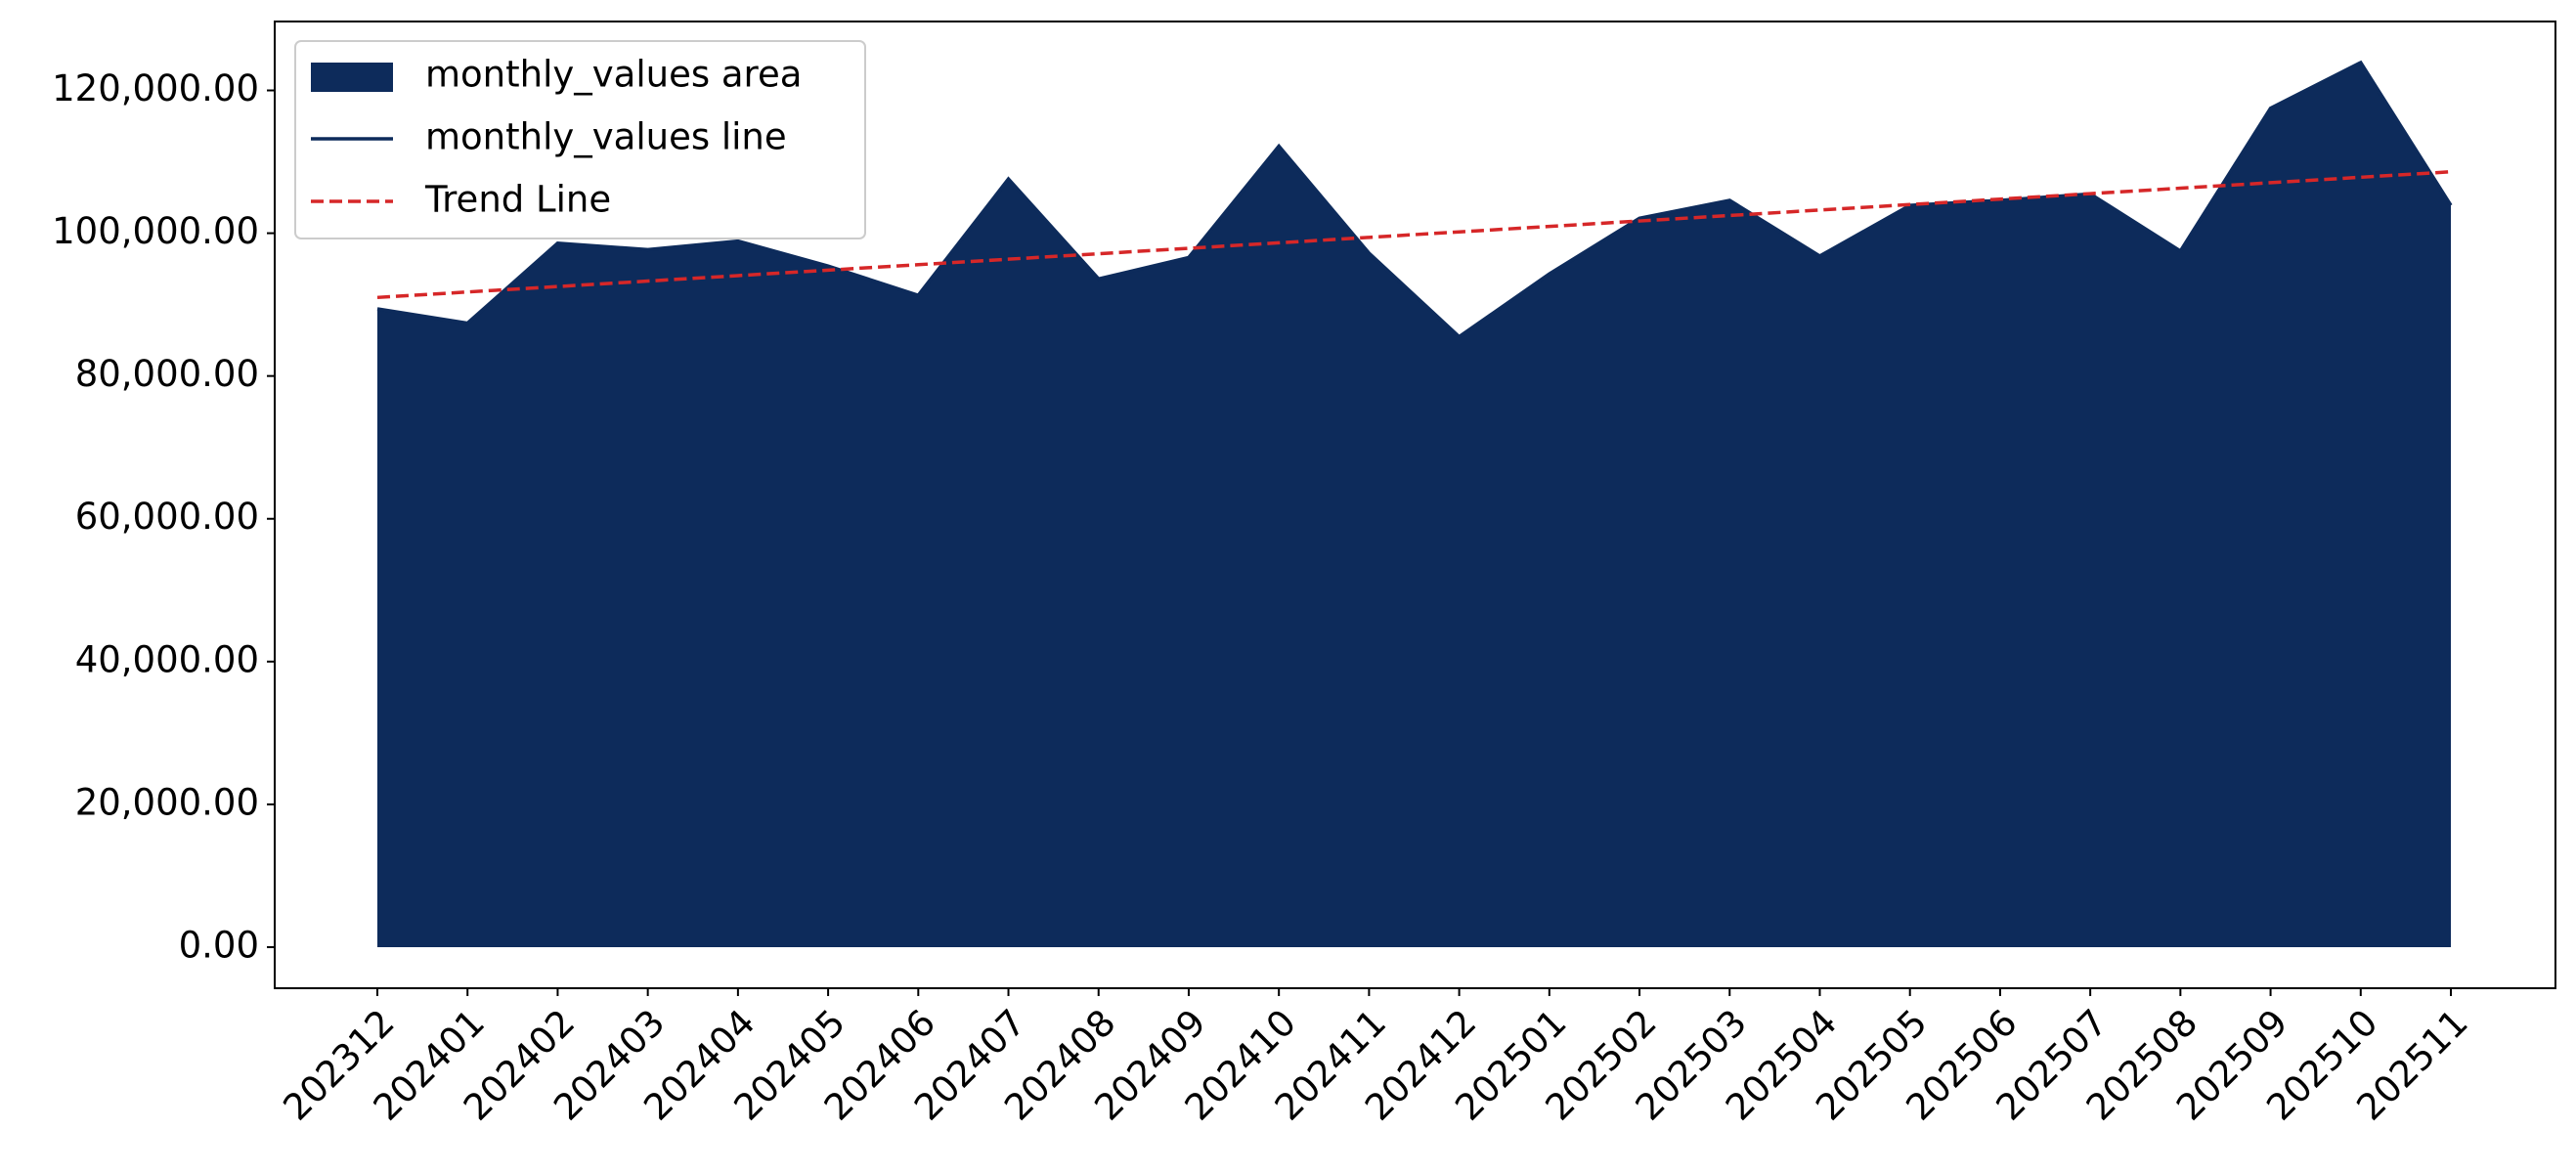 The image size is (2576, 1172). I want to click on legend-box, so click(580, 140).